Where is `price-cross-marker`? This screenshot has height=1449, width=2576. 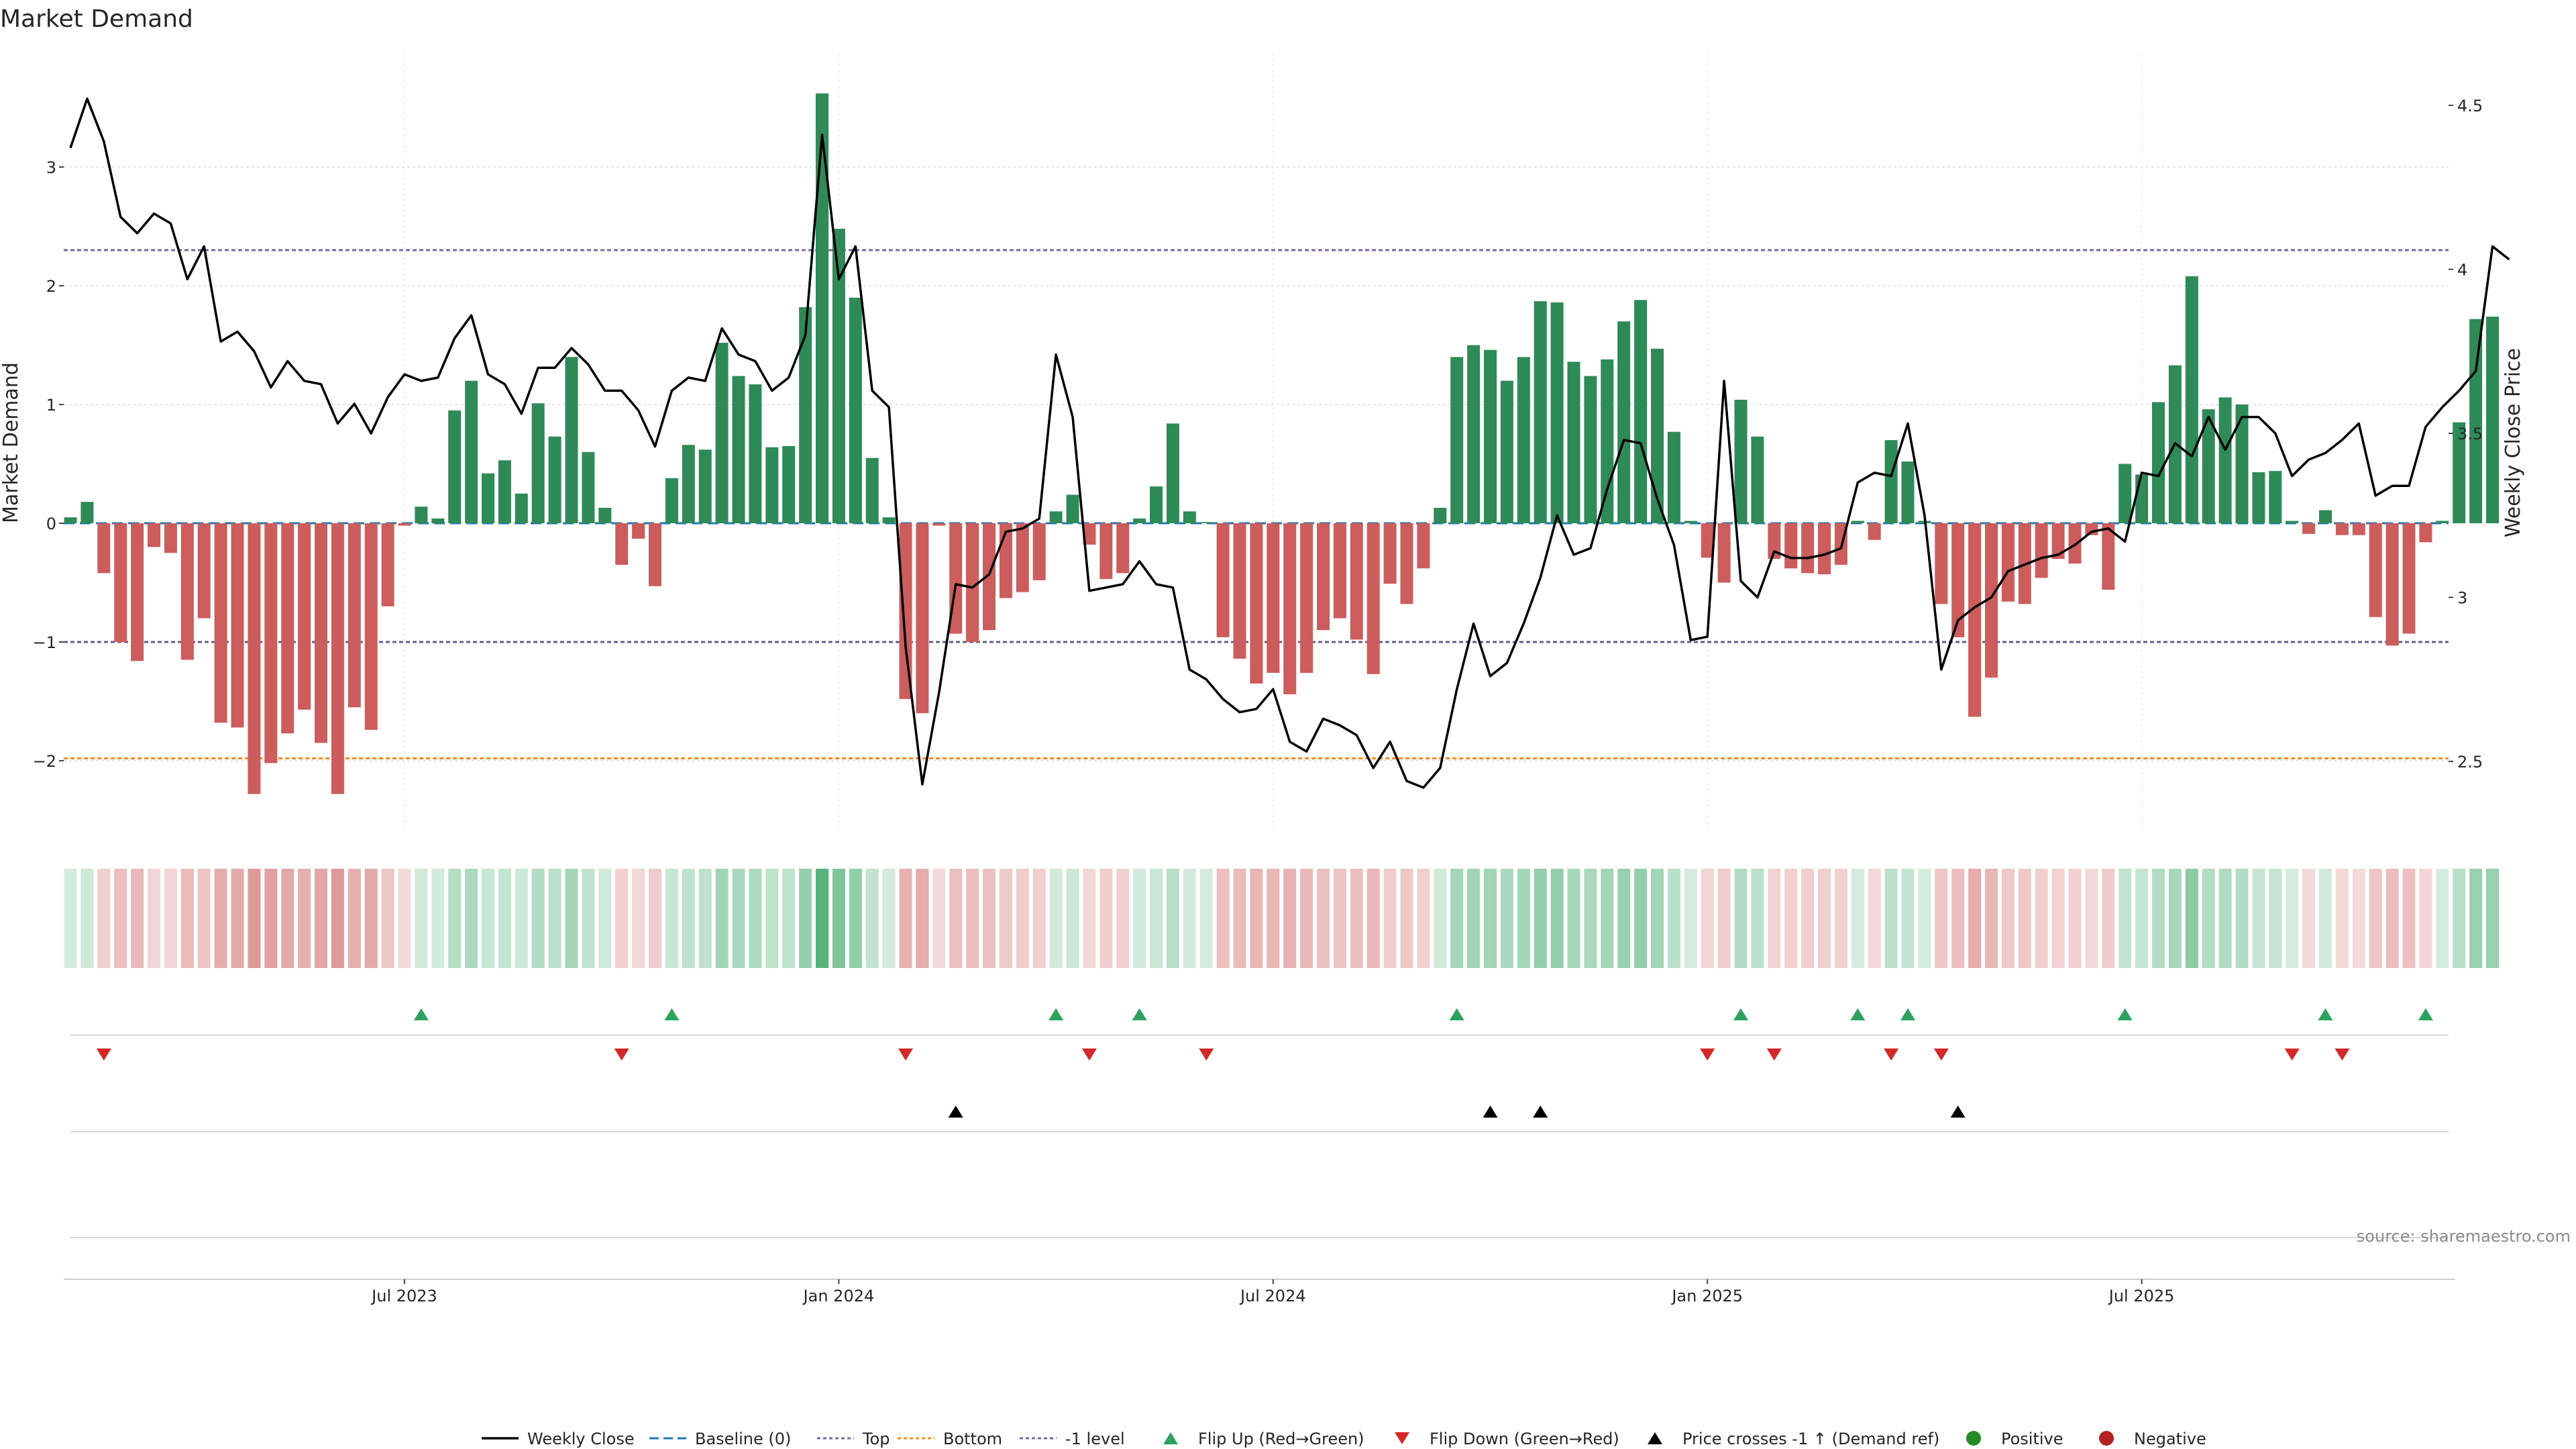
price-cross-marker is located at coordinates (1540, 1112).